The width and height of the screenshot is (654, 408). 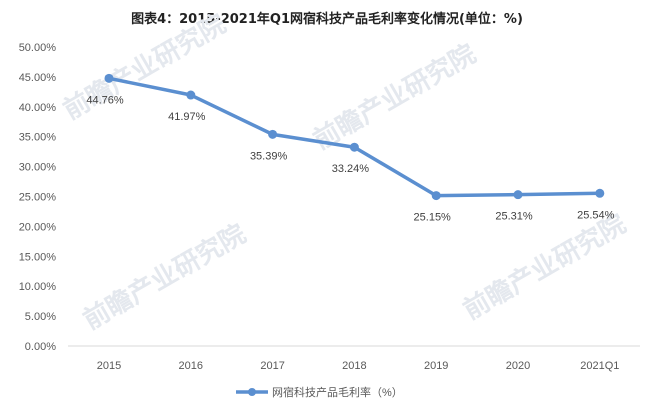 I want to click on data-label: 35.39%, so click(x=269, y=156).